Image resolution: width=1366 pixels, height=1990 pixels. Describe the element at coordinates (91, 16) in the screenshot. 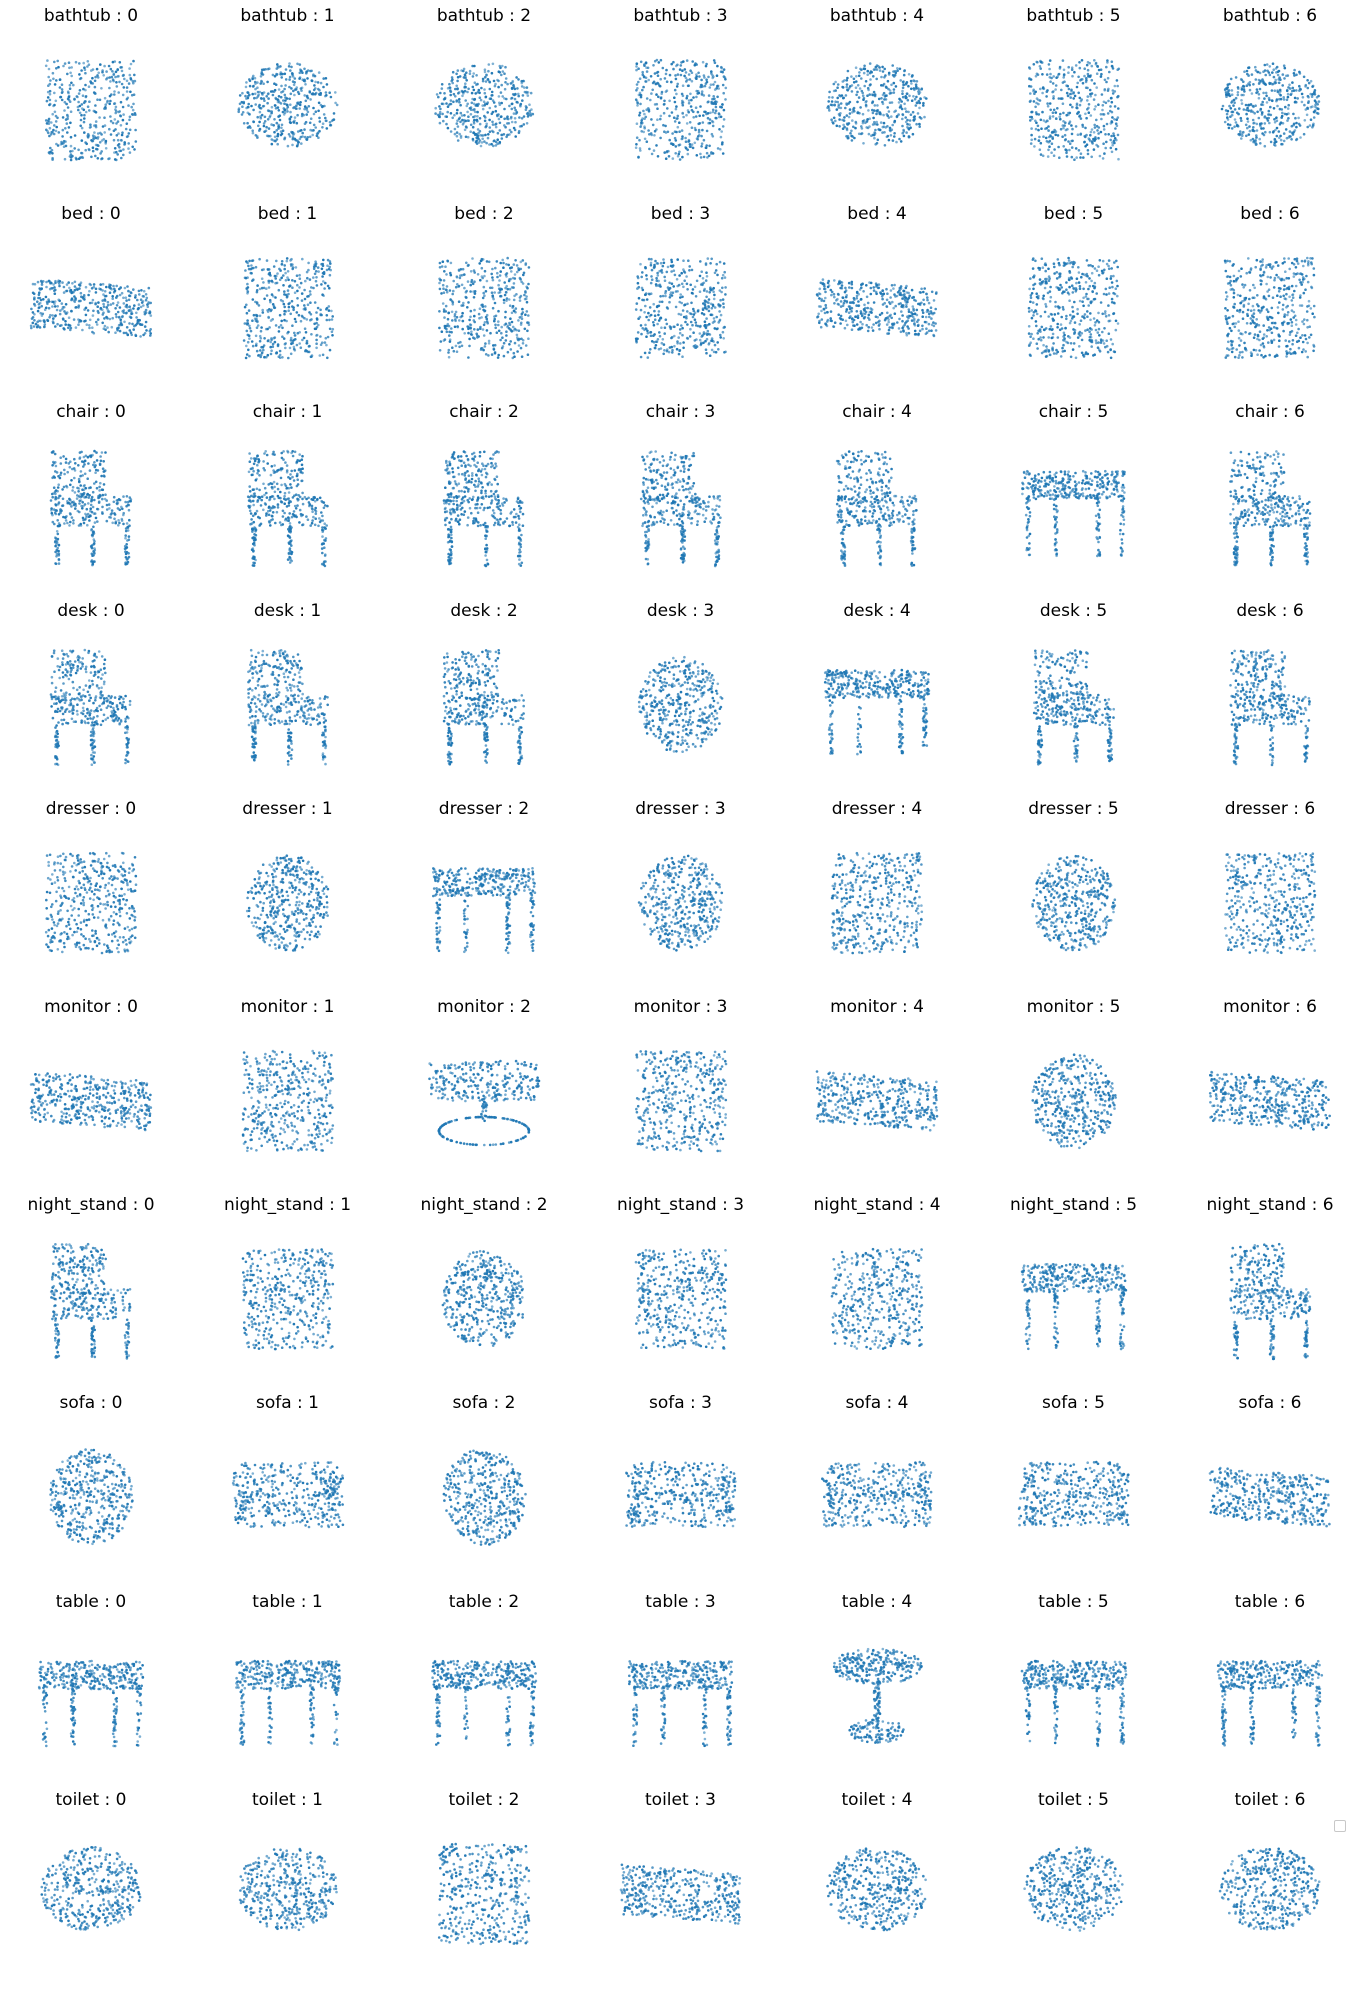

I see `panel-title: bathtub : 0` at that location.